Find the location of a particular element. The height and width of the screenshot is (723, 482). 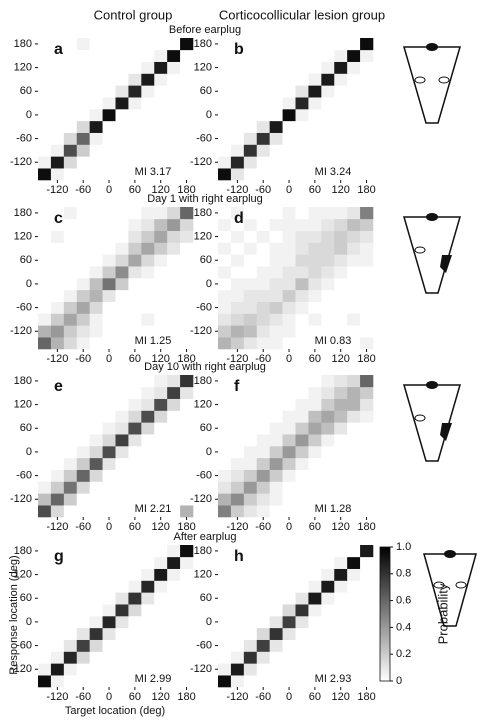

panel-letter: g is located at coordinates (59, 556).